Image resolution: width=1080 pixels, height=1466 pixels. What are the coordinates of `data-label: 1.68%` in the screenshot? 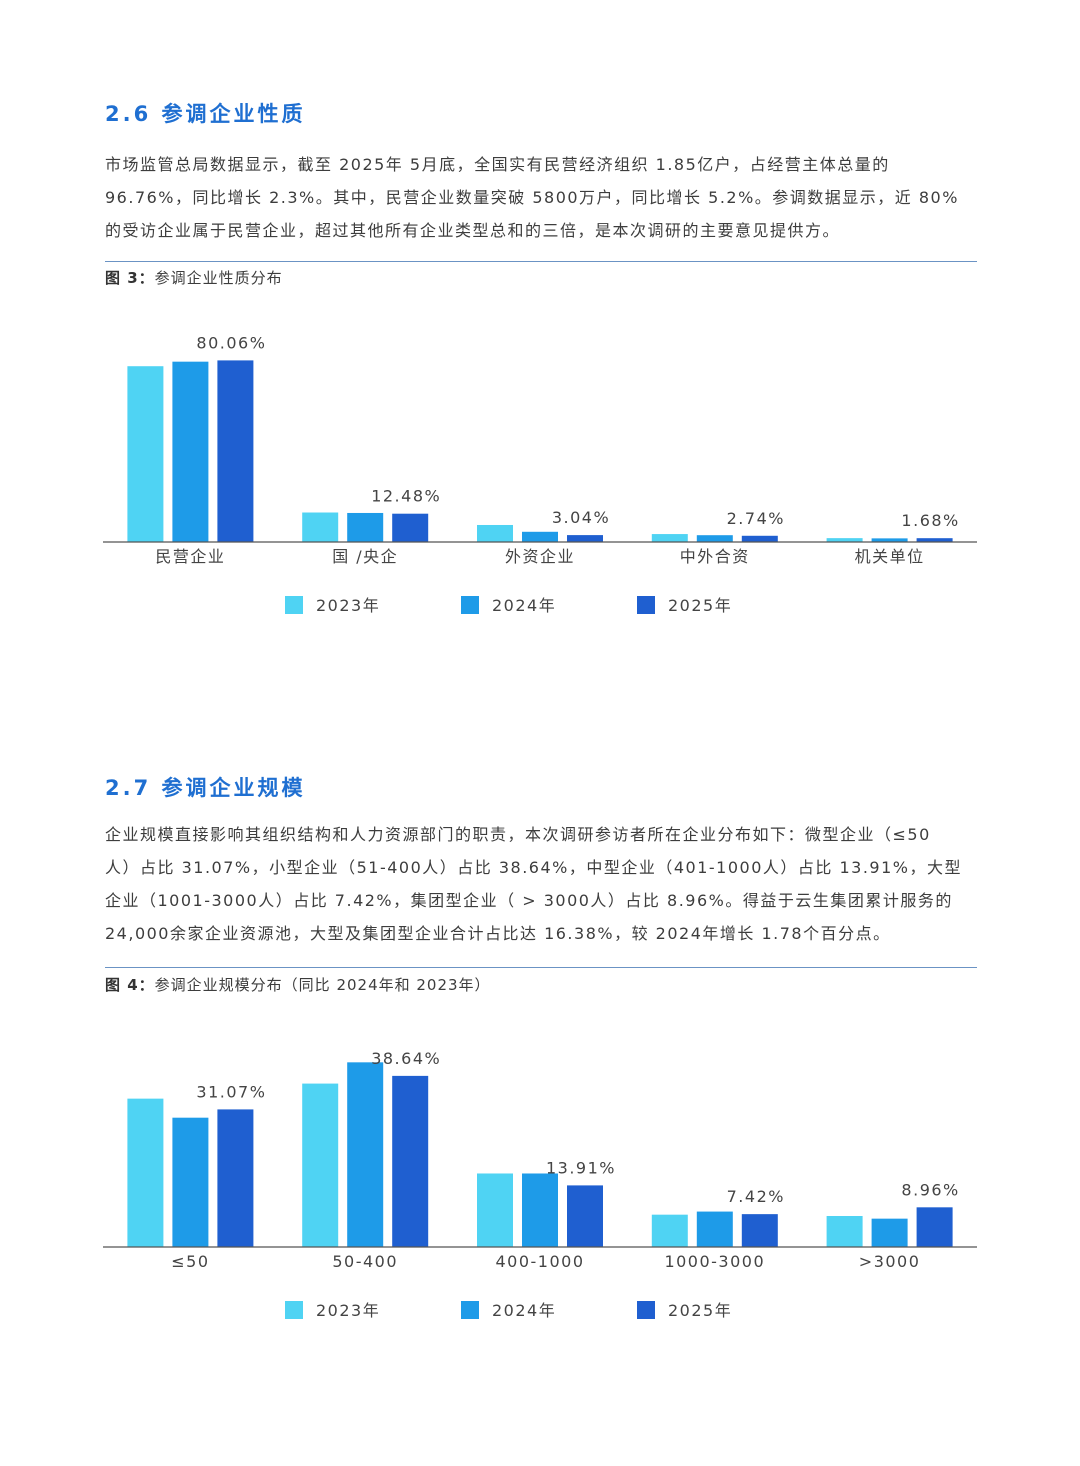 It's located at (930, 520).